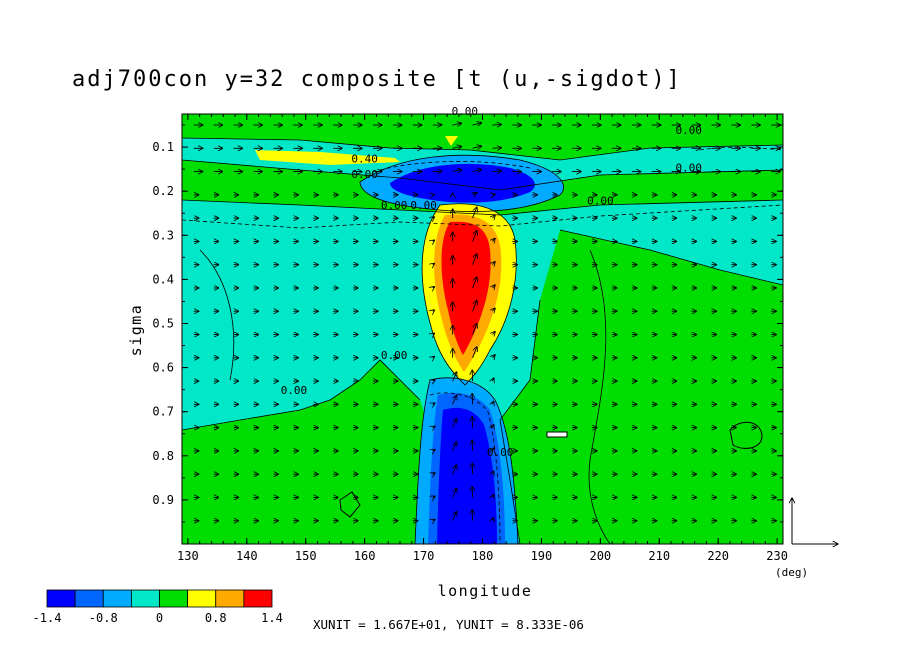 This screenshot has width=904, height=654. I want to click on x-unit-label: (deg), so click(791, 572).